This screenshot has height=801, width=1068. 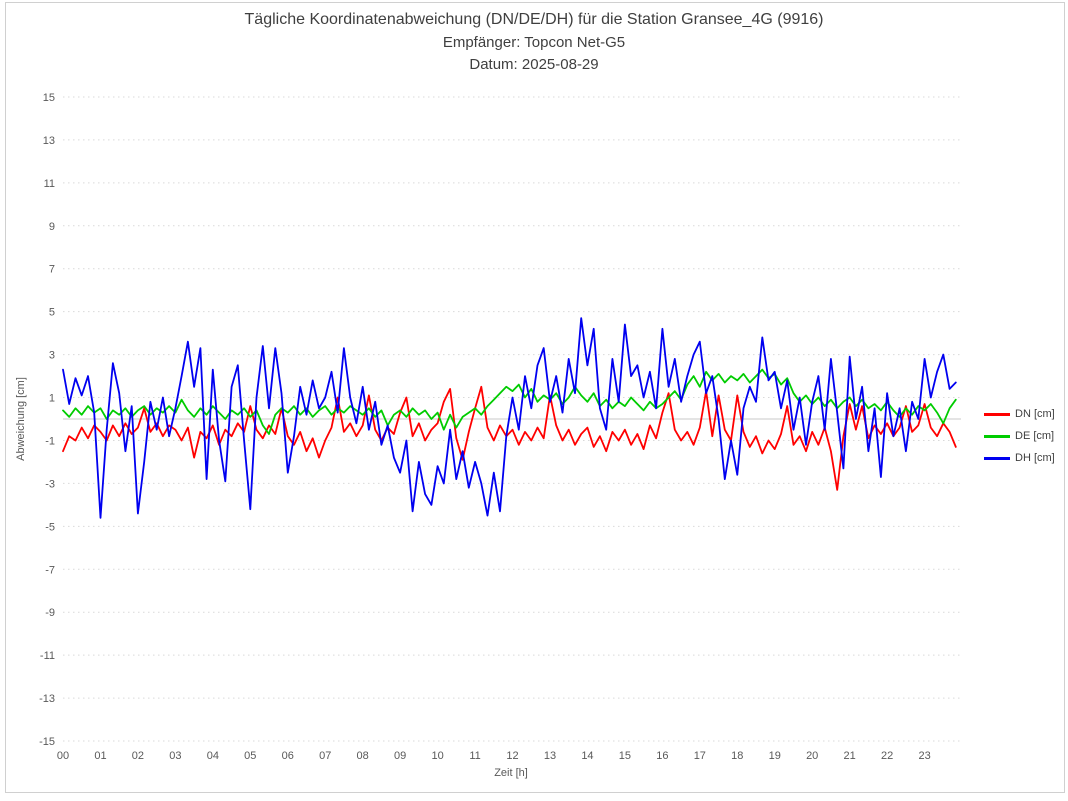 I want to click on y-axis-title: Abweichung [cm], so click(x=21, y=419).